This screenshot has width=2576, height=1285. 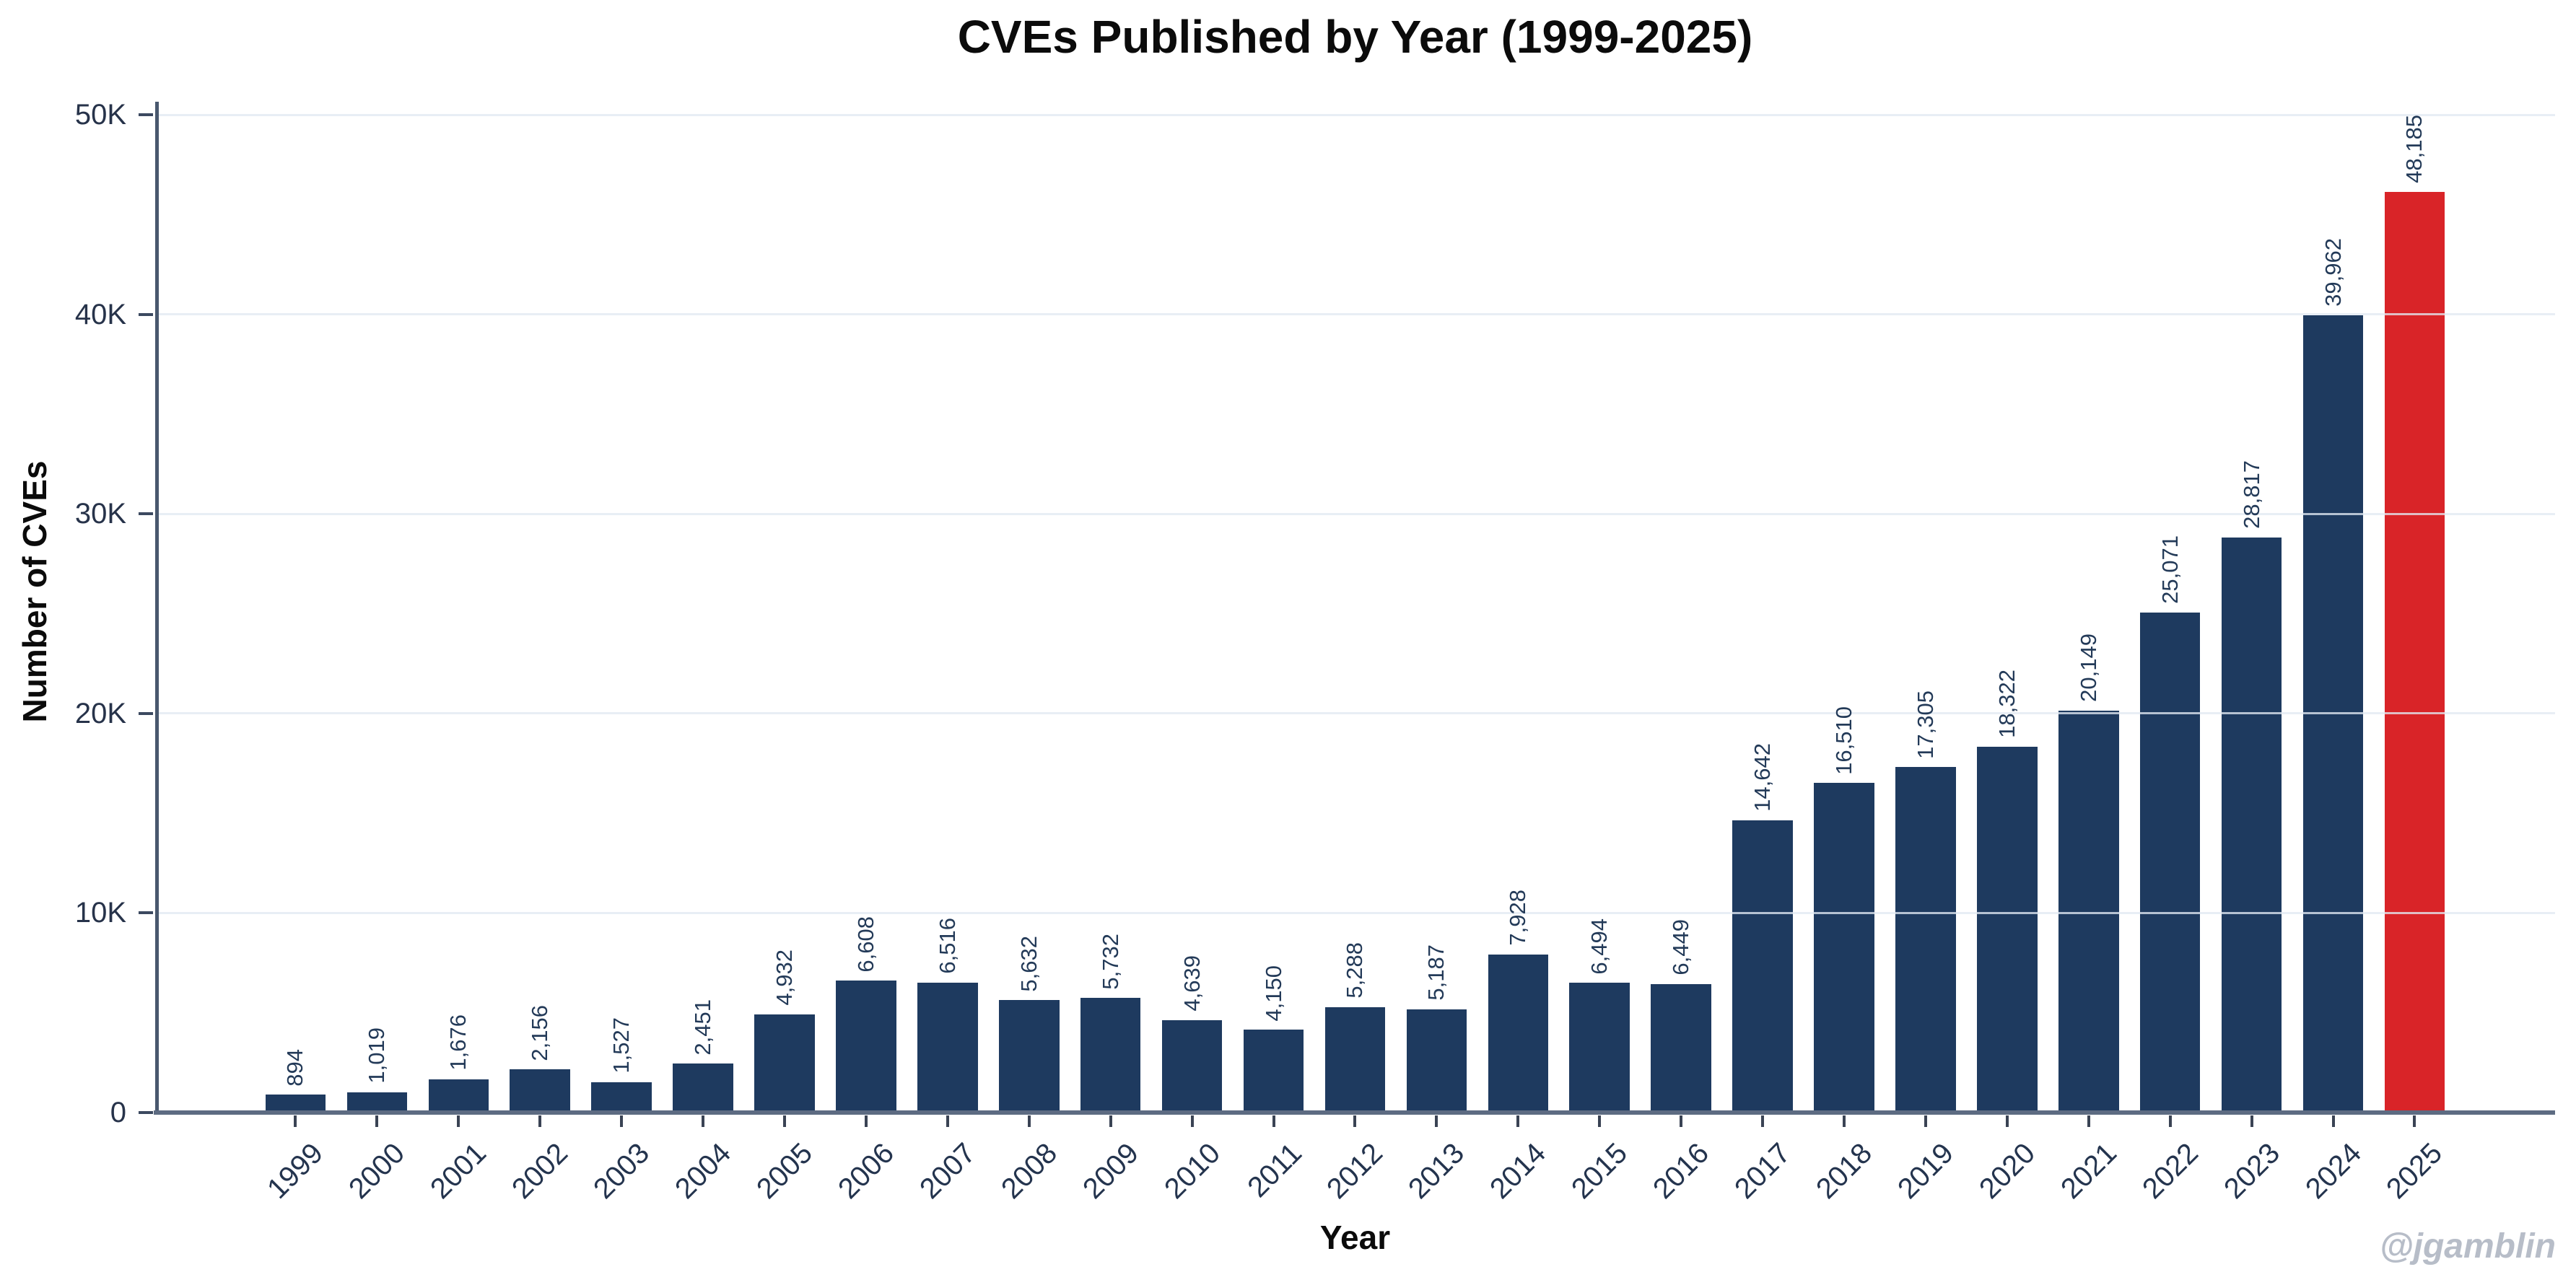 I want to click on bar-slot-2001: 1,676 2001, so click(x=458, y=660).